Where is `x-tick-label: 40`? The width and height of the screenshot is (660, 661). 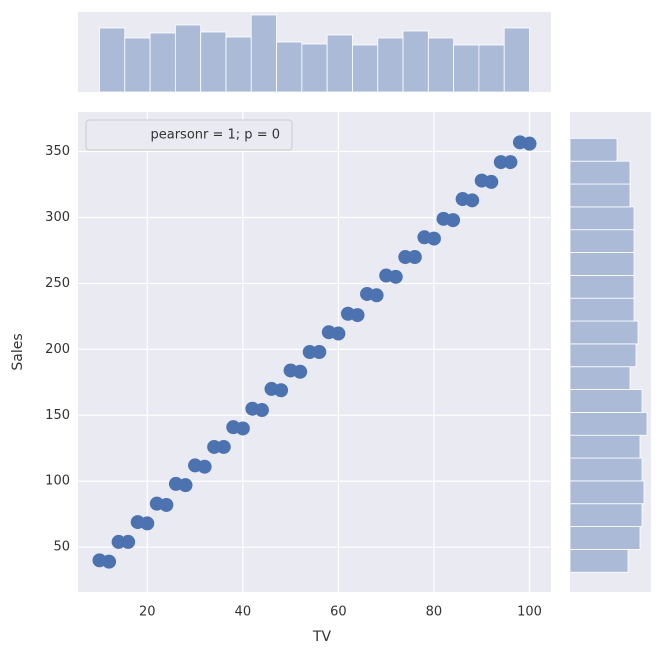
x-tick-label: 40 is located at coordinates (243, 612).